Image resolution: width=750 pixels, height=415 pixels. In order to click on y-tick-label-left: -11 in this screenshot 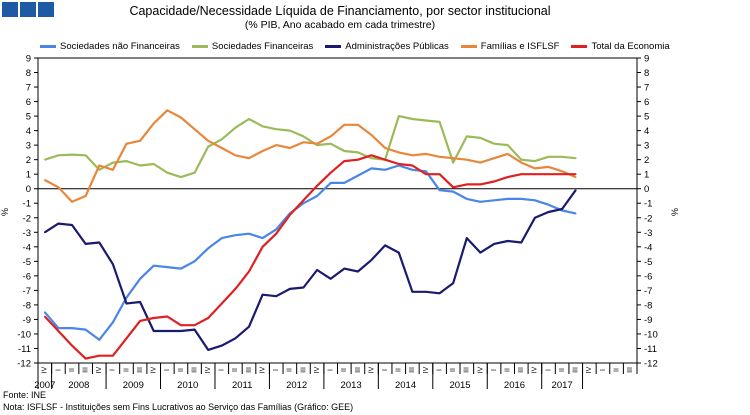, I will do `click(24, 349)`.